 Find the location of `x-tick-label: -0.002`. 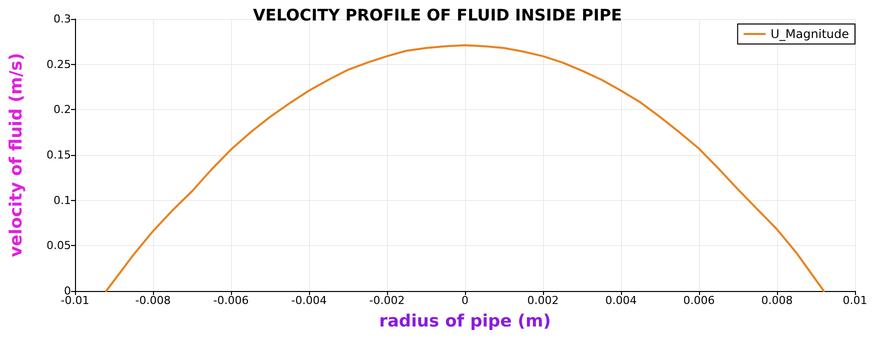

x-tick-label: -0.002 is located at coordinates (387, 300).